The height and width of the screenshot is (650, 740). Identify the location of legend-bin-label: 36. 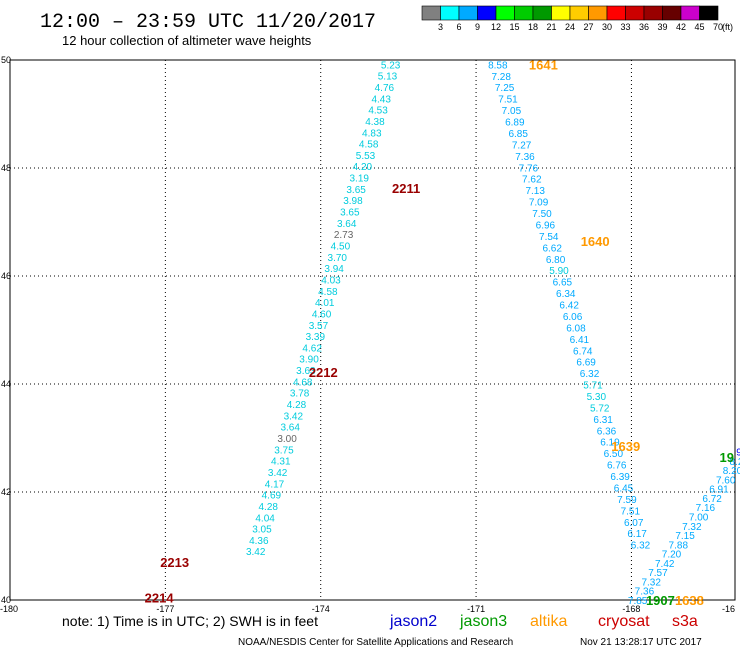
(644, 27).